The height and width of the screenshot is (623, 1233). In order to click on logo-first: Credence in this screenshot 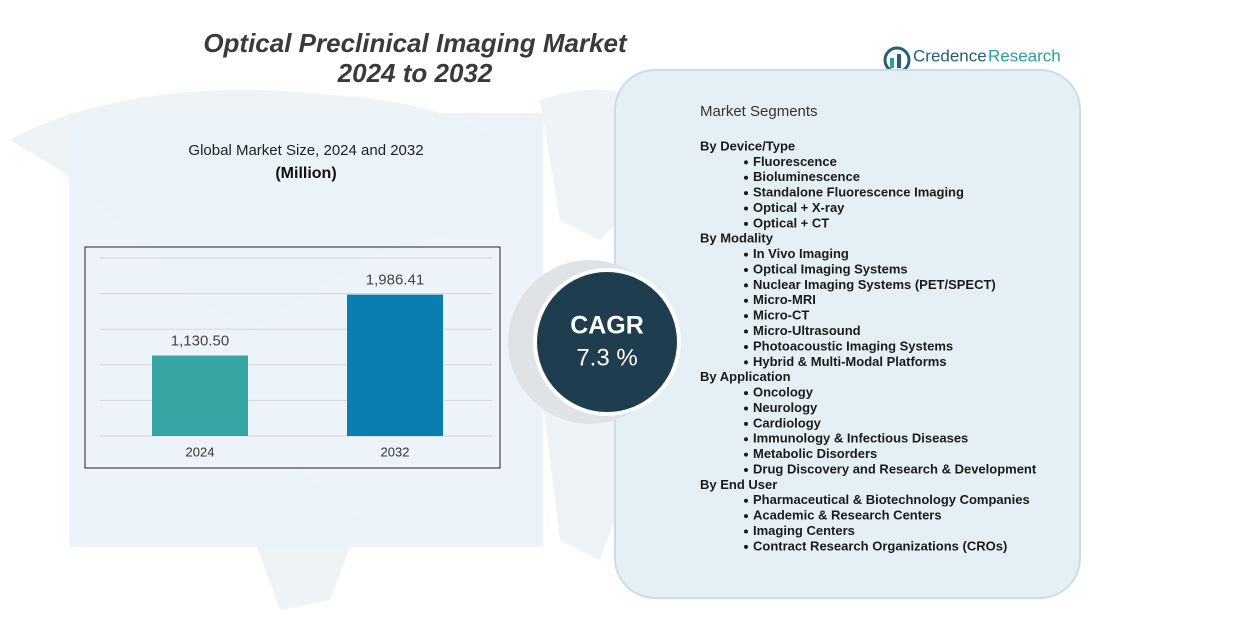, I will do `click(950, 55)`.